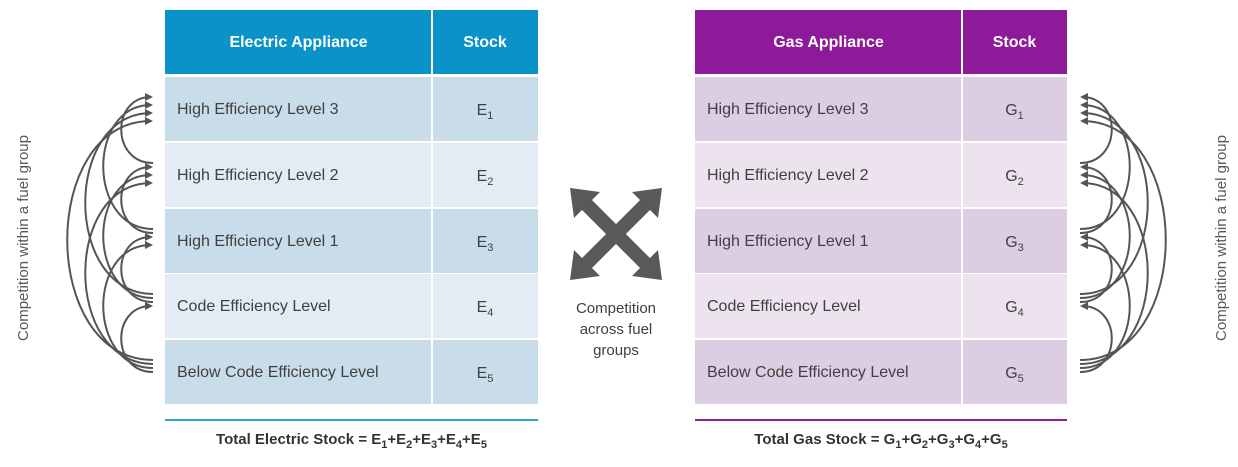  I want to click on header-label: Gas Appliance, so click(828, 42).